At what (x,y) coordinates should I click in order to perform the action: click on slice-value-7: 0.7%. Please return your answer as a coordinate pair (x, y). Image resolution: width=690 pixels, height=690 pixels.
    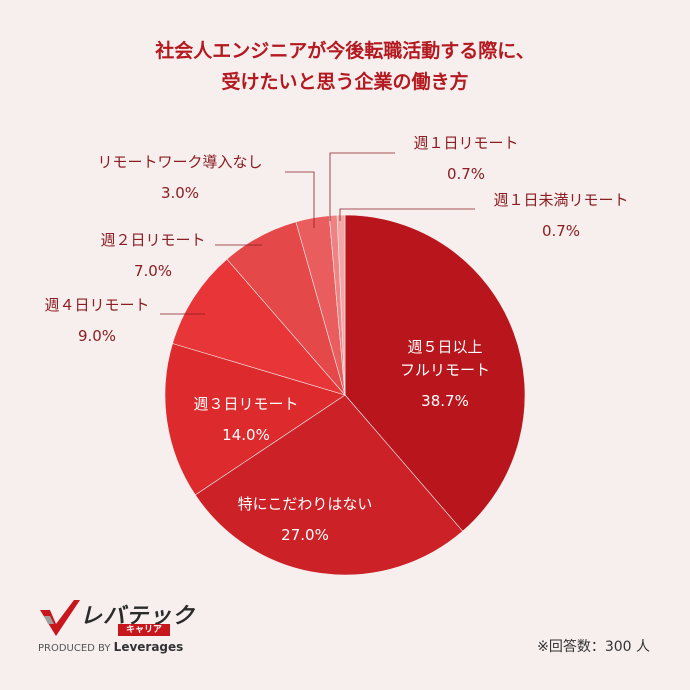
    Looking at the image, I should click on (561, 231).